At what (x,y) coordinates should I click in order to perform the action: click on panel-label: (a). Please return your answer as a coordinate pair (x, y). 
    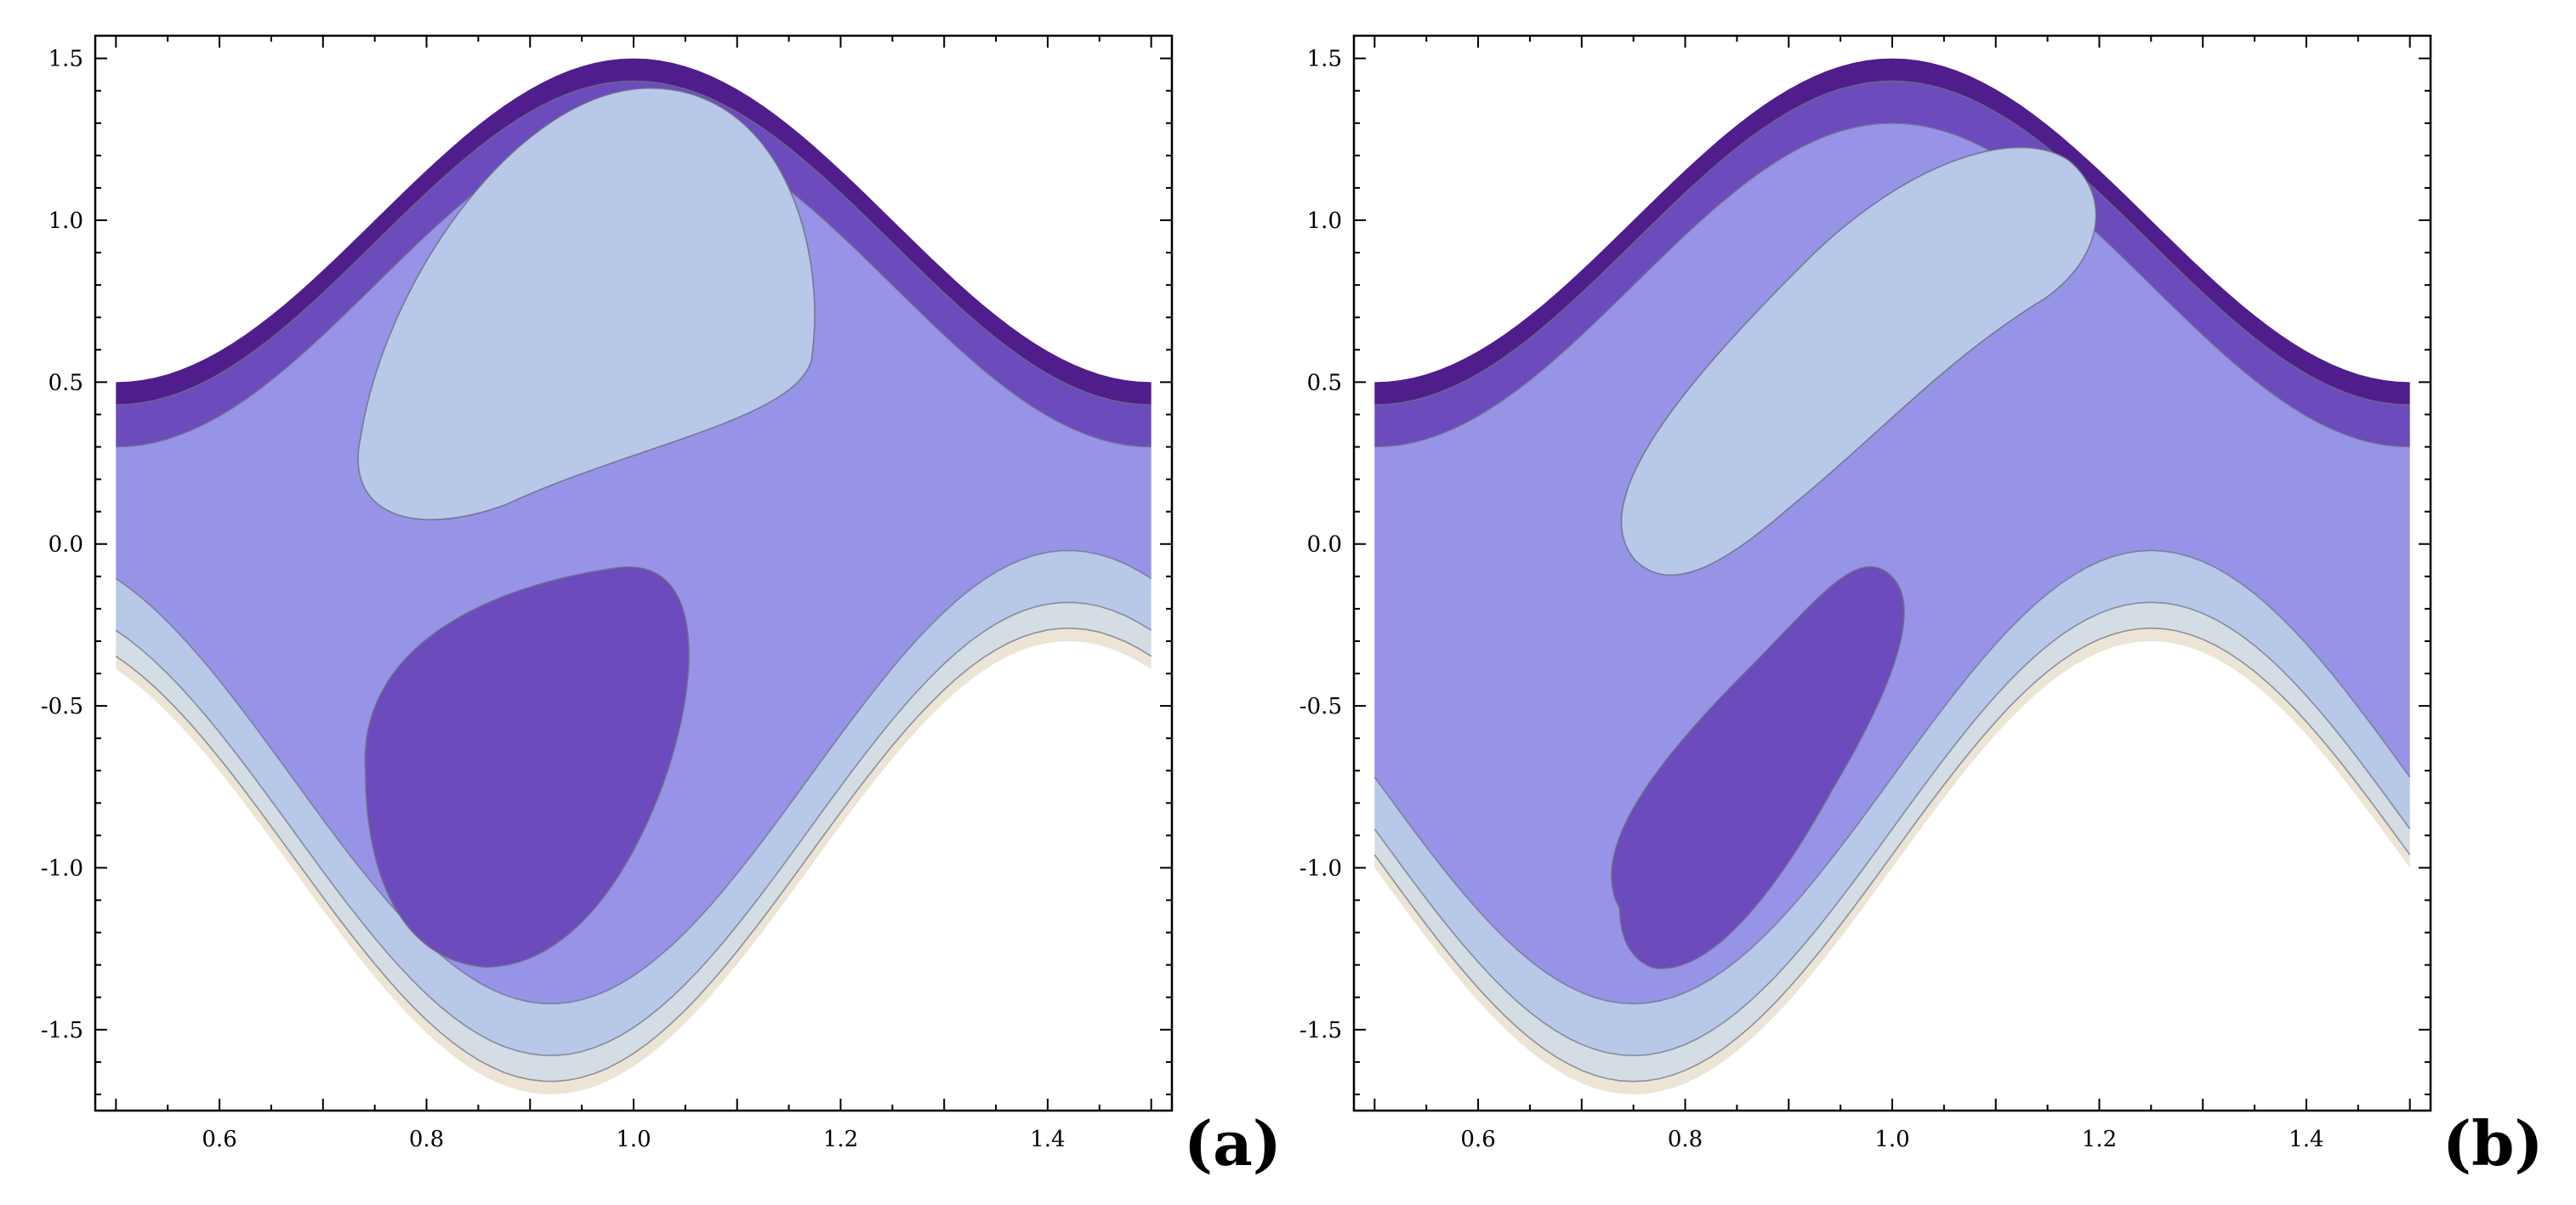
    Looking at the image, I should click on (1230, 1143).